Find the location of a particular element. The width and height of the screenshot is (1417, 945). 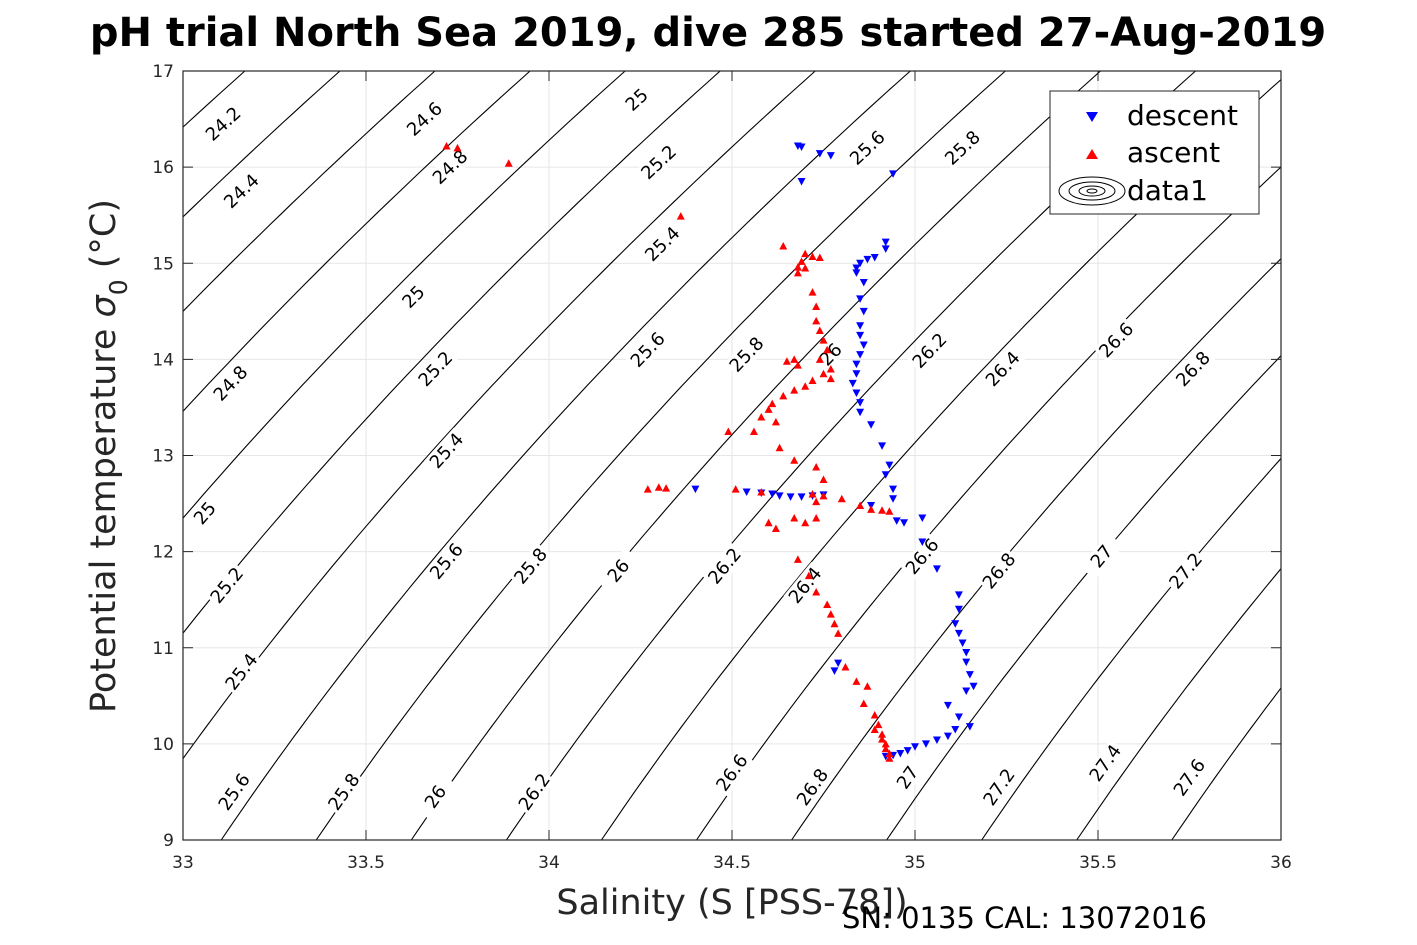

y-tick-label: 13 is located at coordinates (163, 457).